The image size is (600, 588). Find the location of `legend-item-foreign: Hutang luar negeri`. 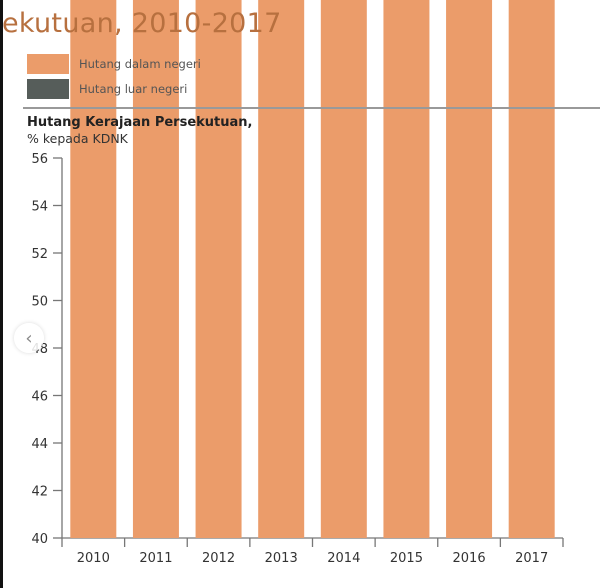

legend-item-foreign: Hutang luar negeri is located at coordinates (107, 89).